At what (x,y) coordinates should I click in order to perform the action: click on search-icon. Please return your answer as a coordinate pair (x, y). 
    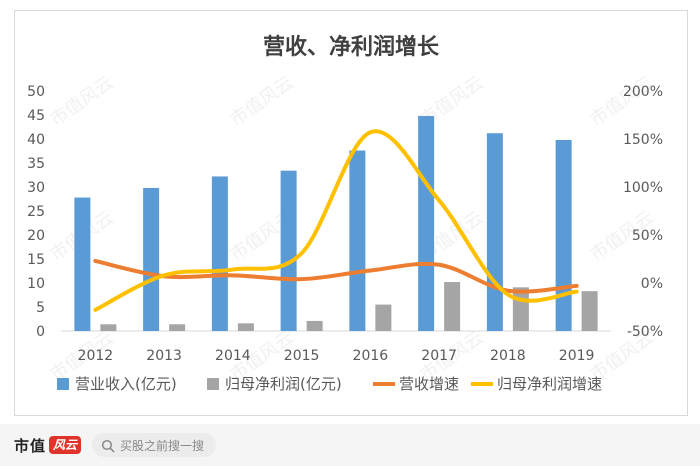
    Looking at the image, I should click on (108, 445).